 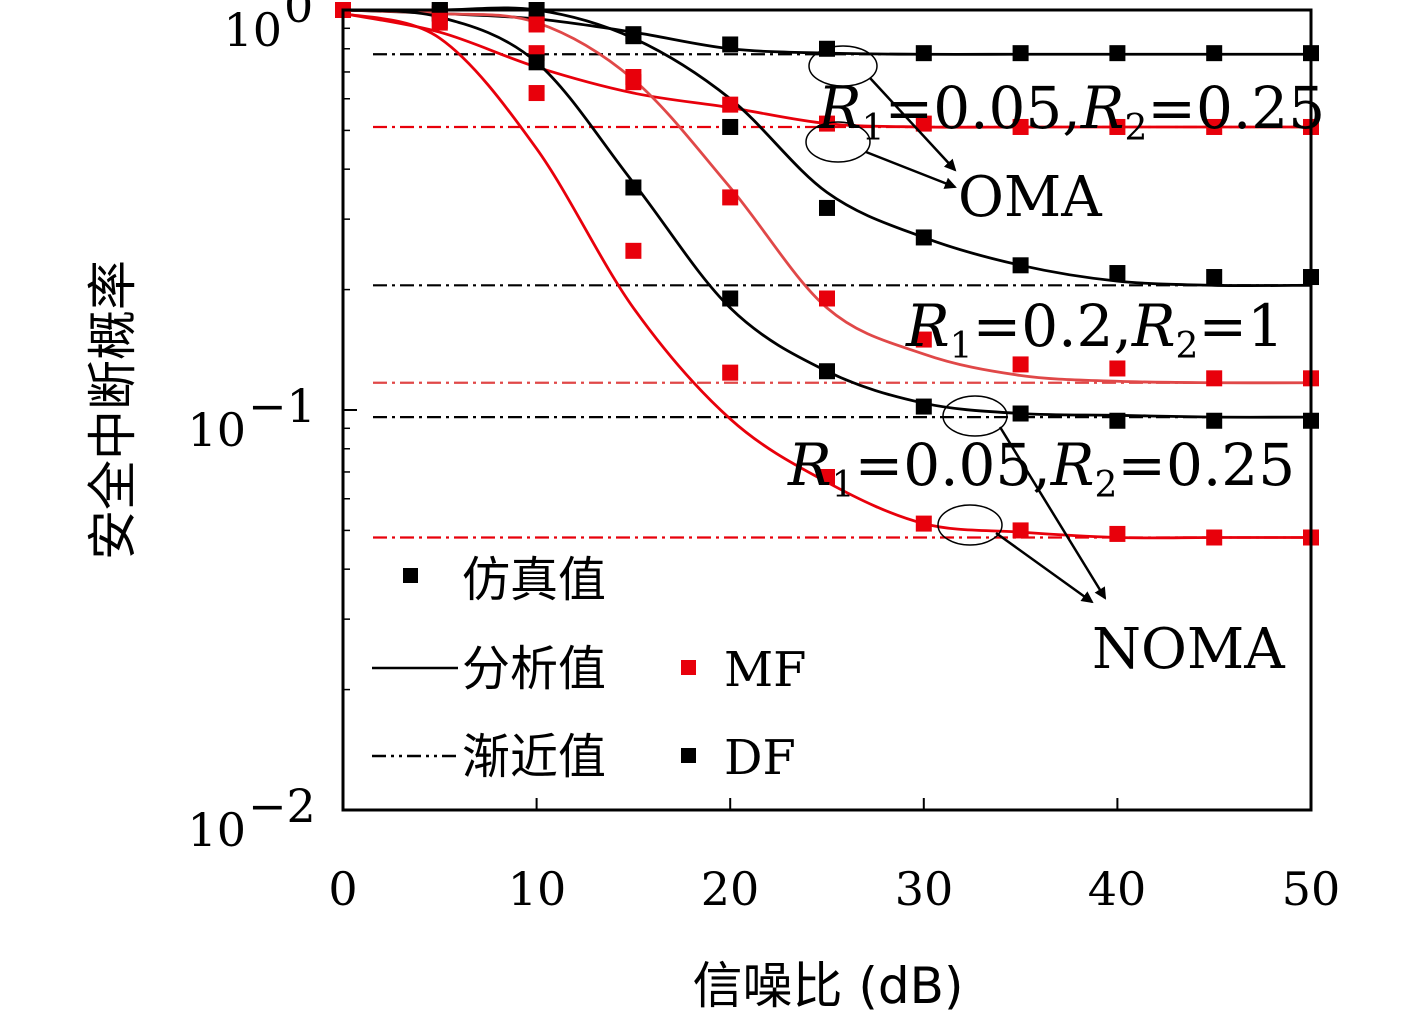 I want to click on legend-mf-label: MF, so click(x=765, y=670).